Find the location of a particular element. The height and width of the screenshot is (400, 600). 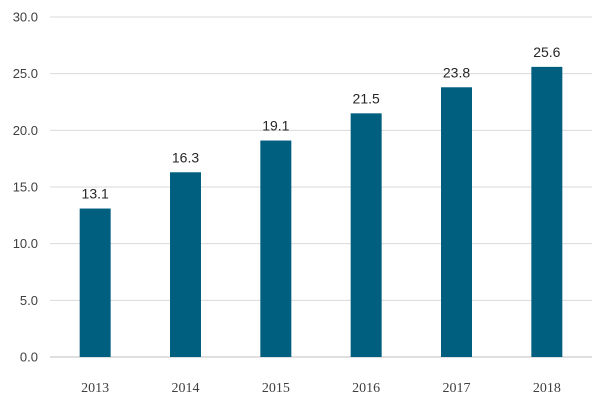

y-tick-label: 0.0 is located at coordinates (29, 357).